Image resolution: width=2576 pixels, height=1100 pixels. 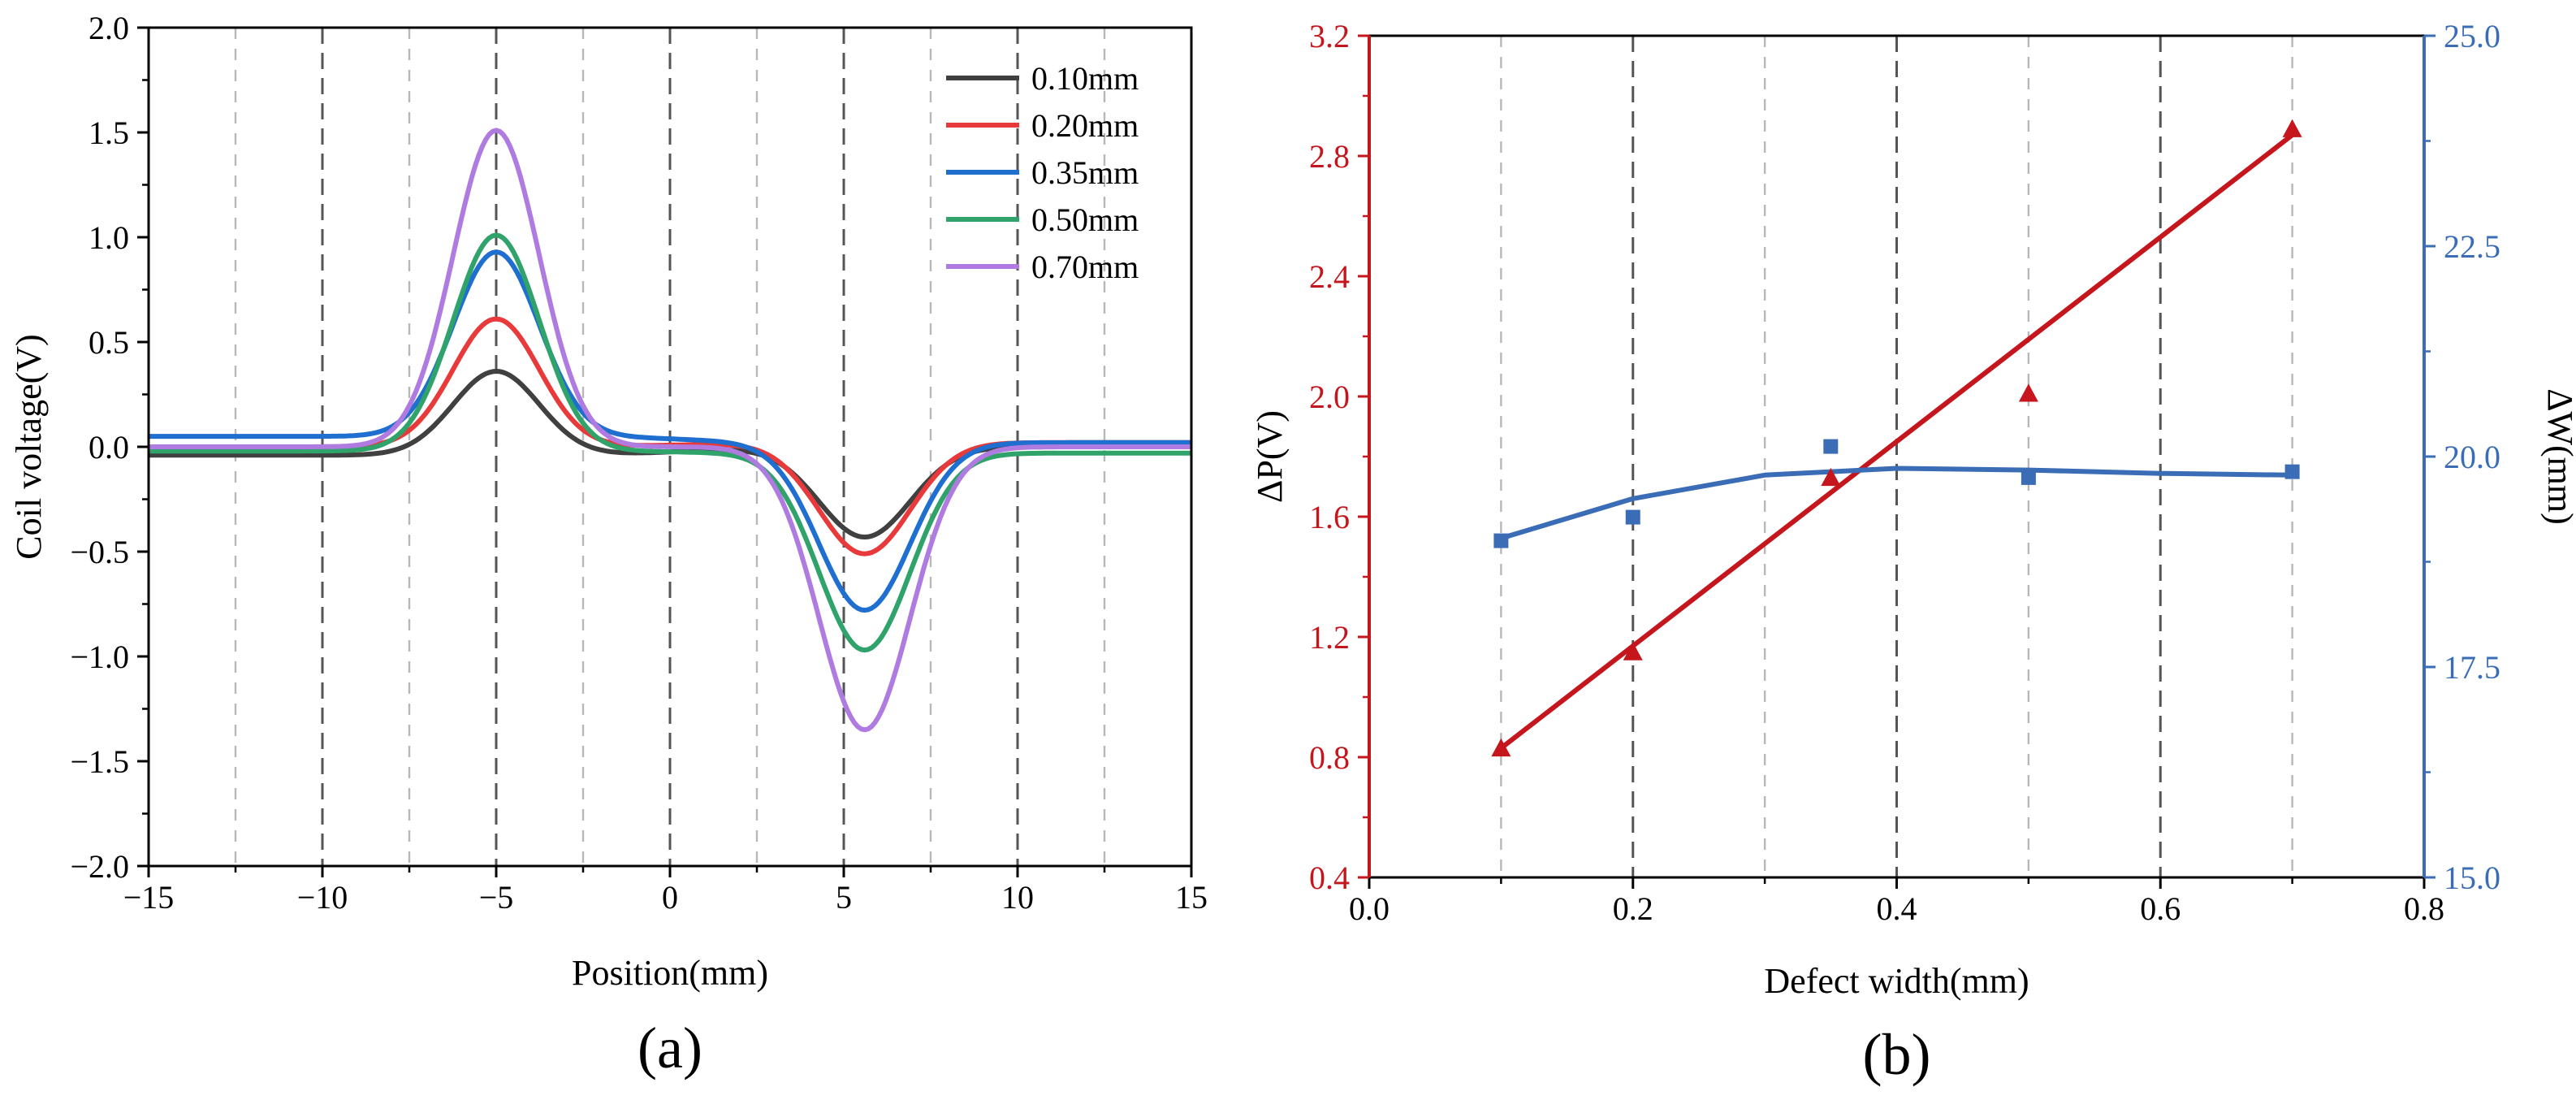 I want to click on x-tick-label: 0.8, so click(x=2424, y=908).